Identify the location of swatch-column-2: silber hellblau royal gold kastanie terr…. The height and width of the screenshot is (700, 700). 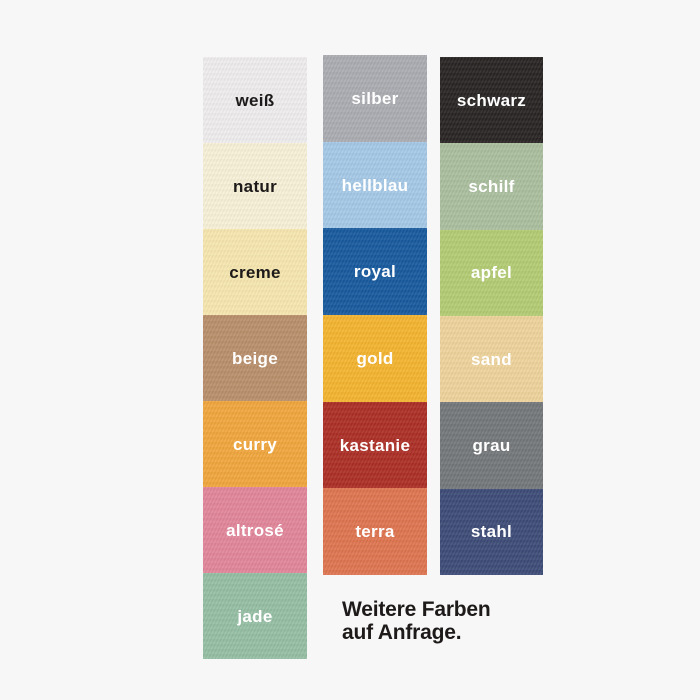
(375, 315).